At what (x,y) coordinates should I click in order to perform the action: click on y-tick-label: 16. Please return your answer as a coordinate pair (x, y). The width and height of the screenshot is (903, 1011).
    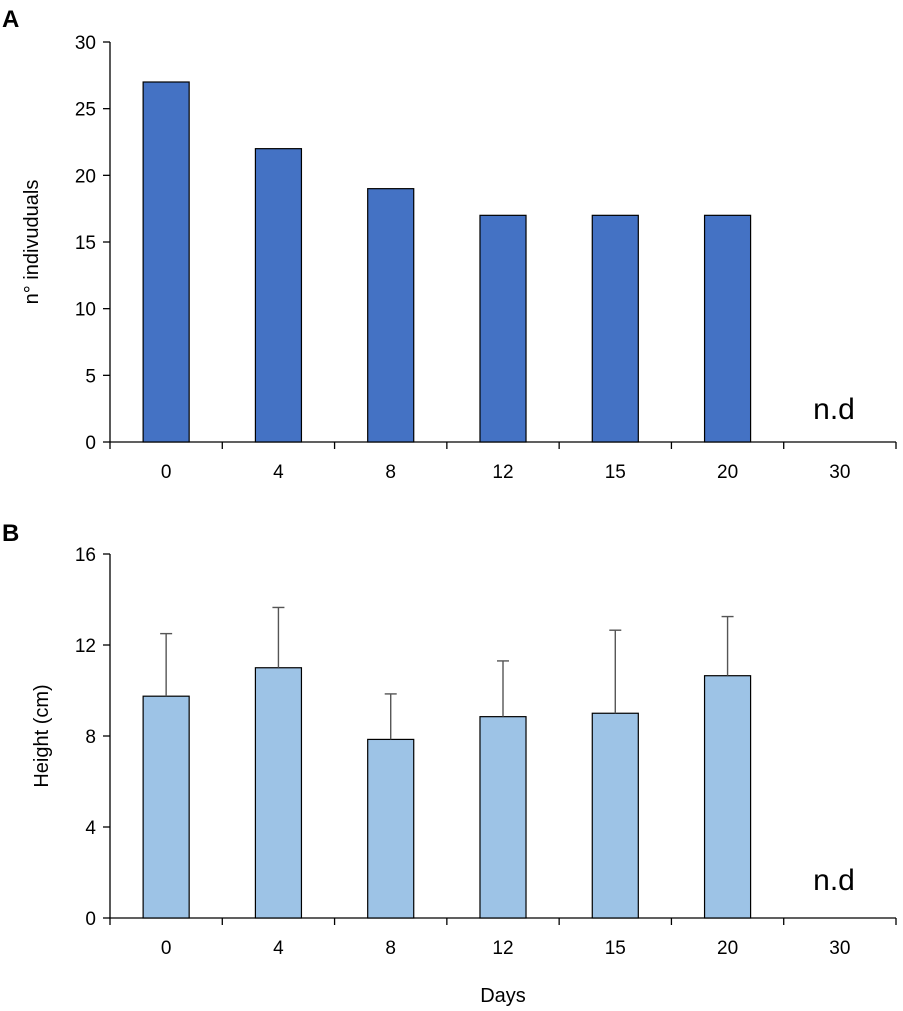
    Looking at the image, I should click on (85, 555).